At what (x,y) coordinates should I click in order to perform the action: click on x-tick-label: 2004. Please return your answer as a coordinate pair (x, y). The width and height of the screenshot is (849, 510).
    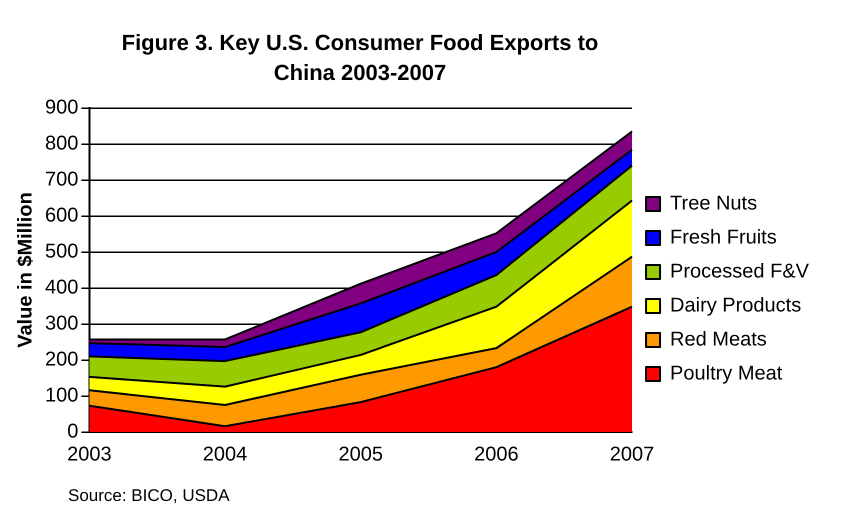
    Looking at the image, I should click on (225, 455).